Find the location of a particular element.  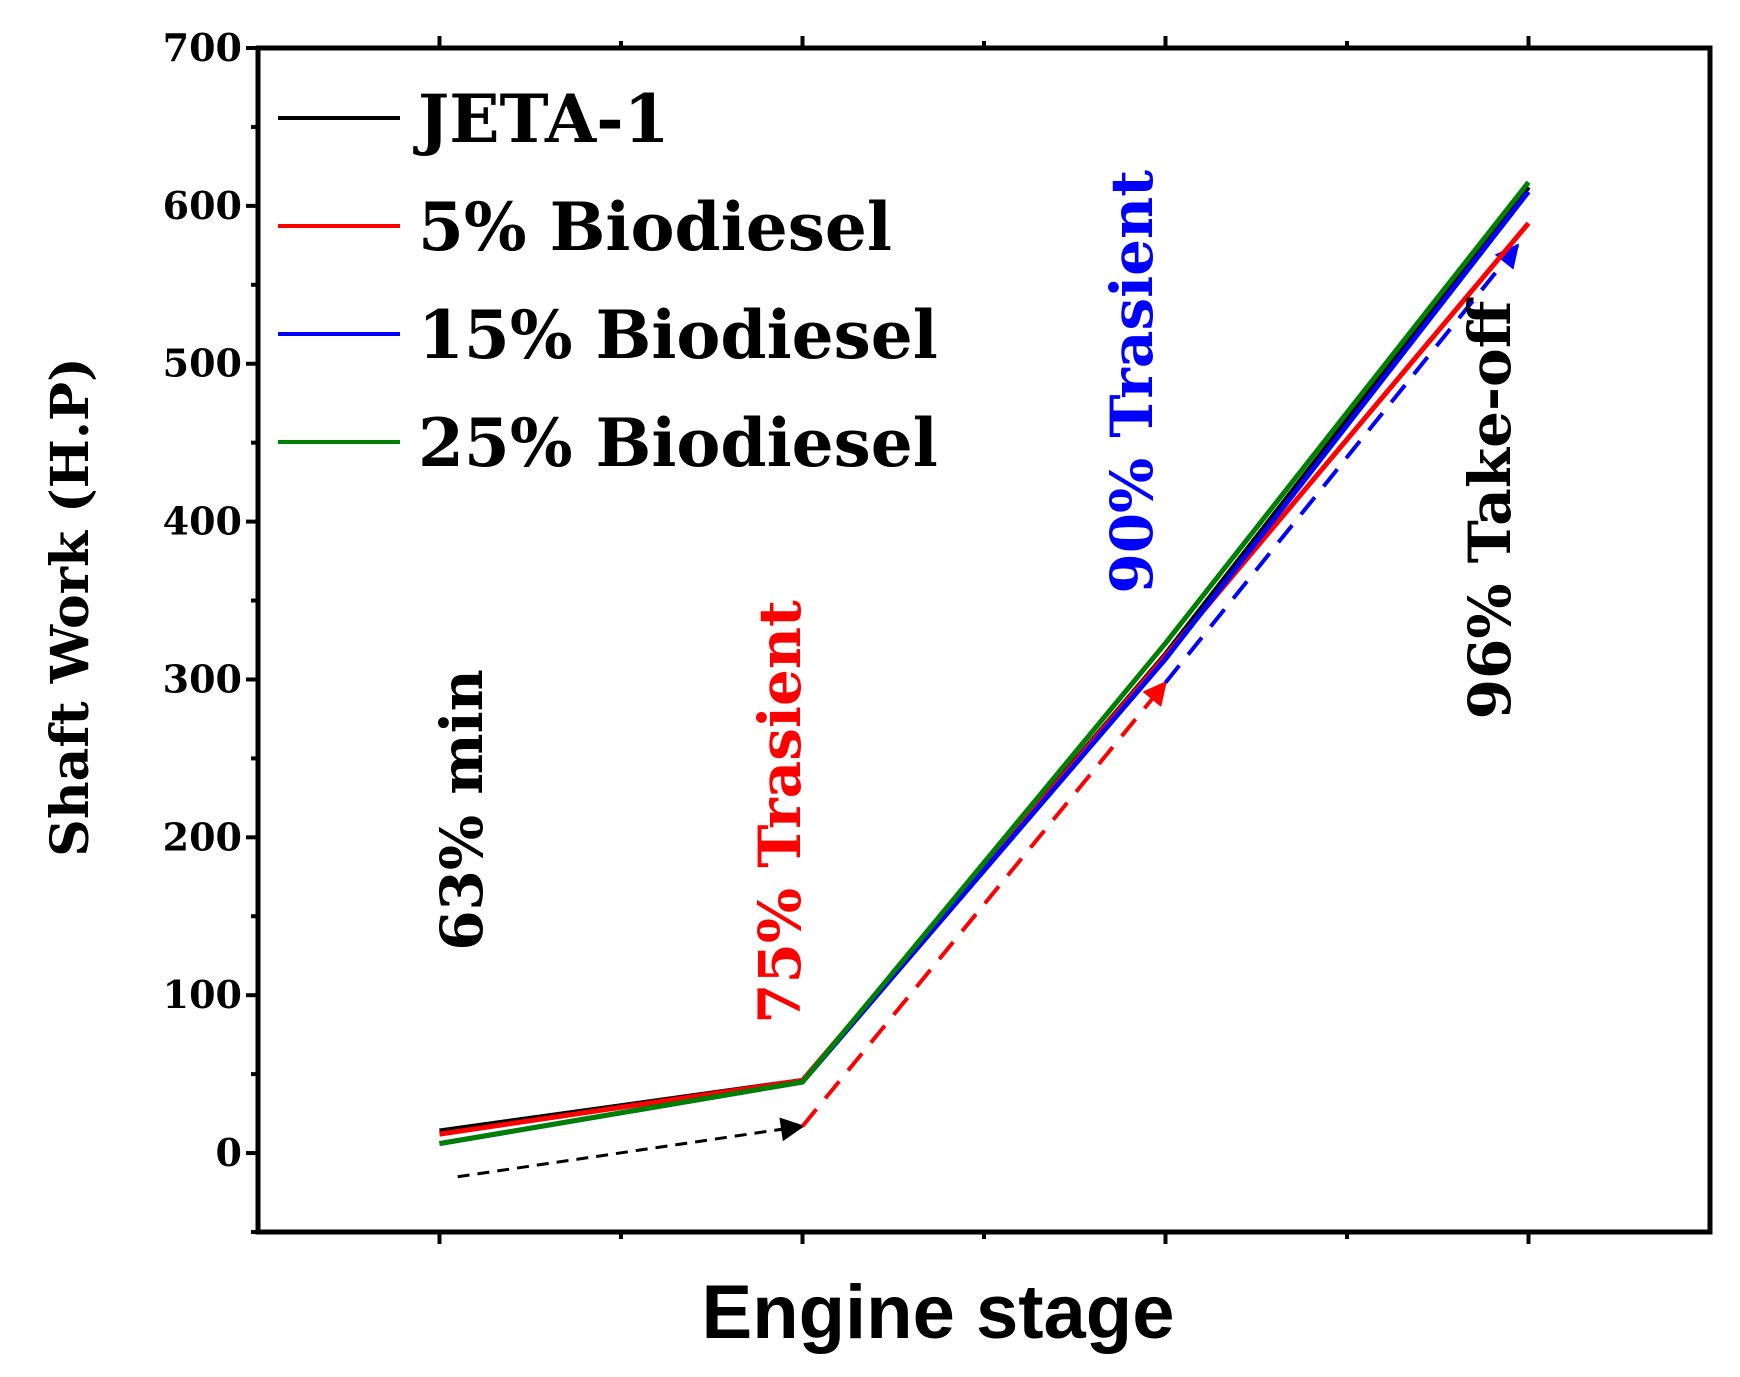

y-tick-label: 400 is located at coordinates (202, 521).